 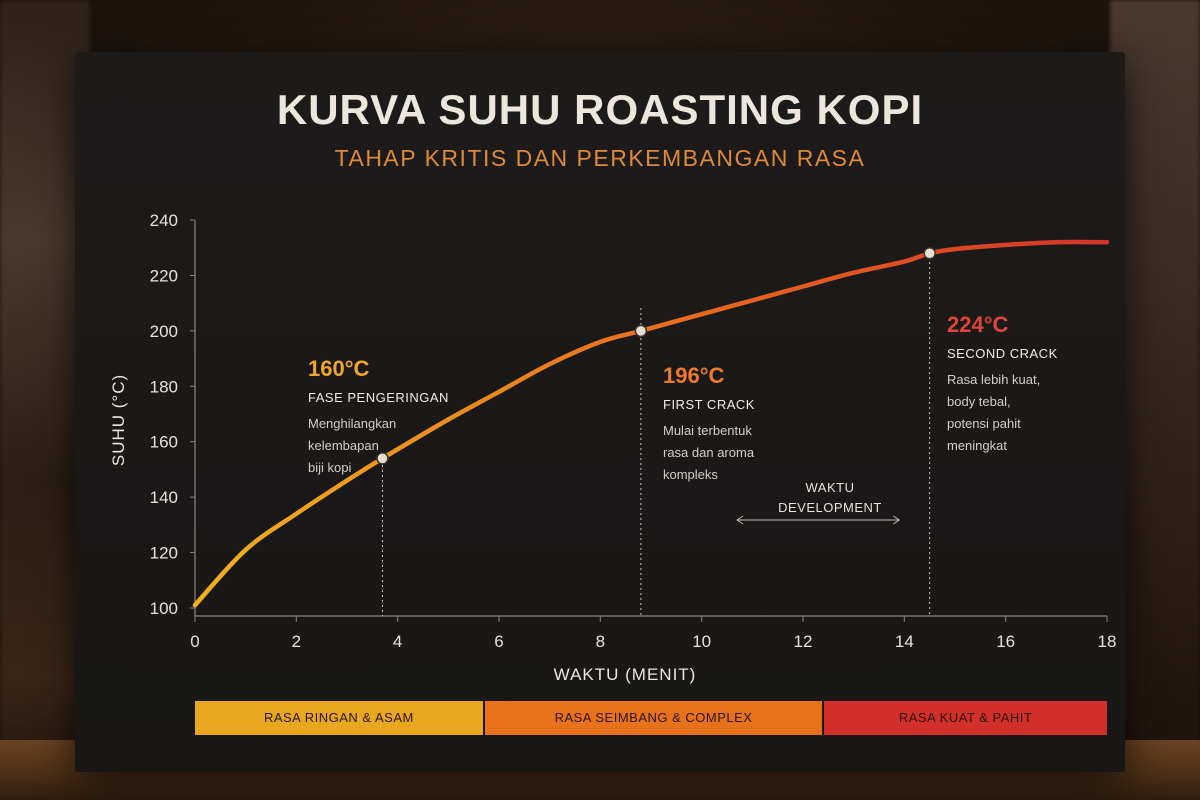 I want to click on y-tick-label: 140, so click(x=164, y=497).